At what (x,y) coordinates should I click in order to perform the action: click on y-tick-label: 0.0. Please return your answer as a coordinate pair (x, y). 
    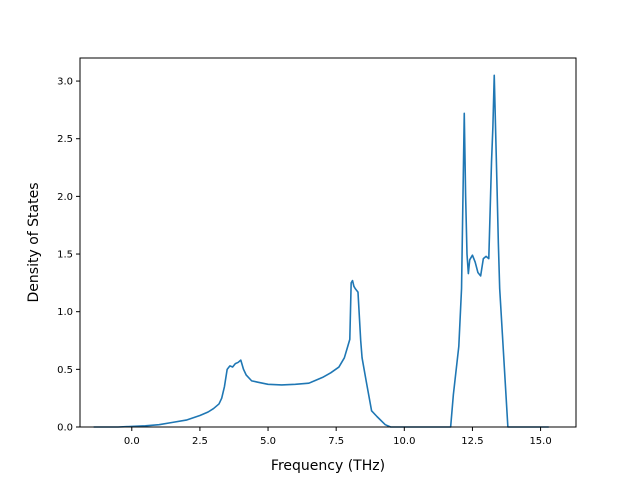
    Looking at the image, I should click on (65, 428).